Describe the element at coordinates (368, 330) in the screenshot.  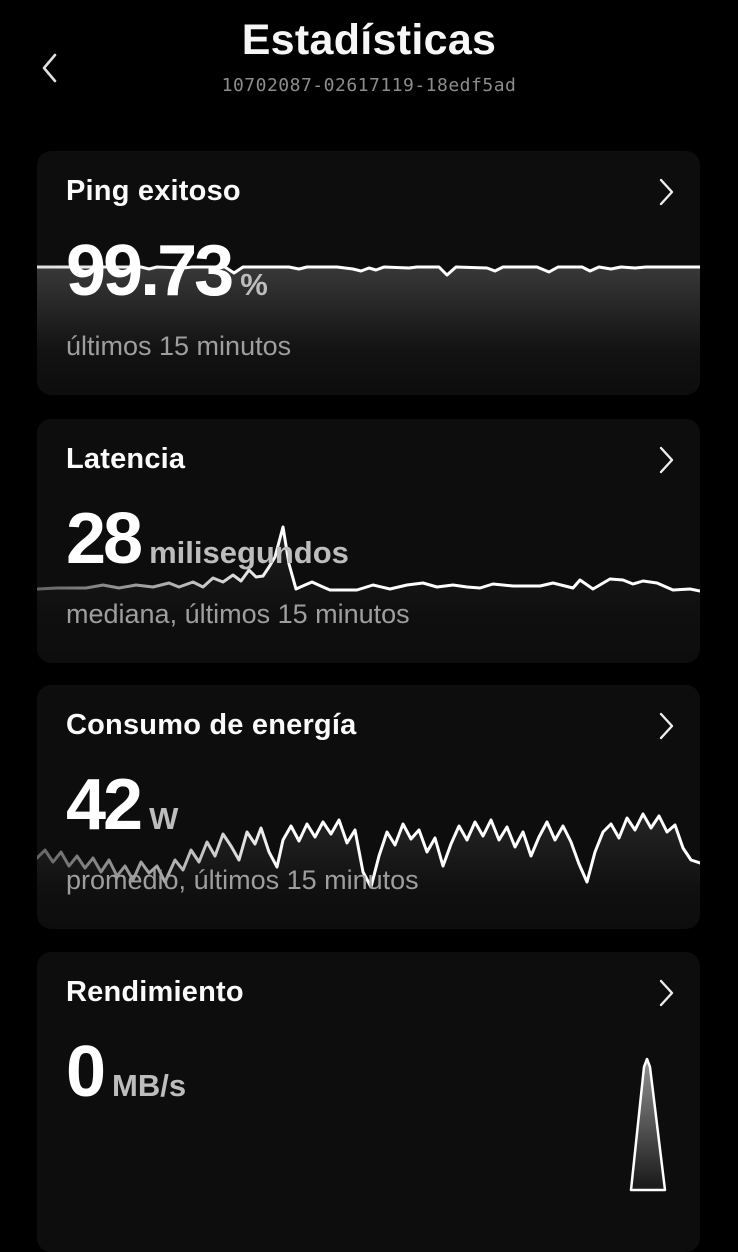
I see `ping-sparkline-chart` at that location.